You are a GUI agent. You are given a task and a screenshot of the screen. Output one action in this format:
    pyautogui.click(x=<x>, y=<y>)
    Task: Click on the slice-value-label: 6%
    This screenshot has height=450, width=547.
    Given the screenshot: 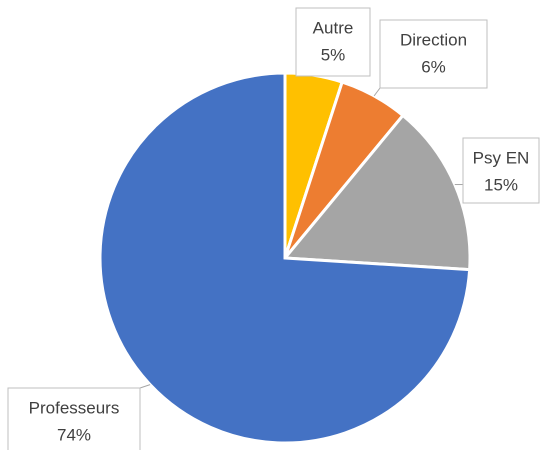 What is the action you would take?
    pyautogui.click(x=433, y=66)
    